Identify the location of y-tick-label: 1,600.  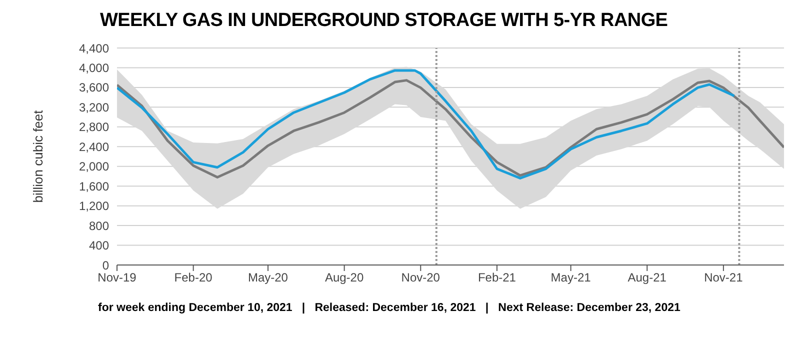
(94, 186).